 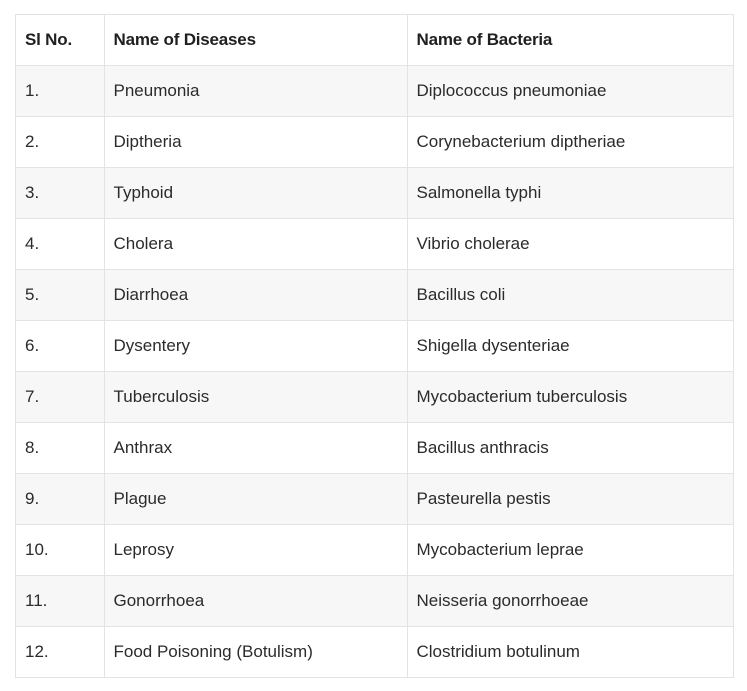 What do you see at coordinates (570, 193) in the screenshot?
I see `cell-bacteria-name: Salmonella typhi` at bounding box center [570, 193].